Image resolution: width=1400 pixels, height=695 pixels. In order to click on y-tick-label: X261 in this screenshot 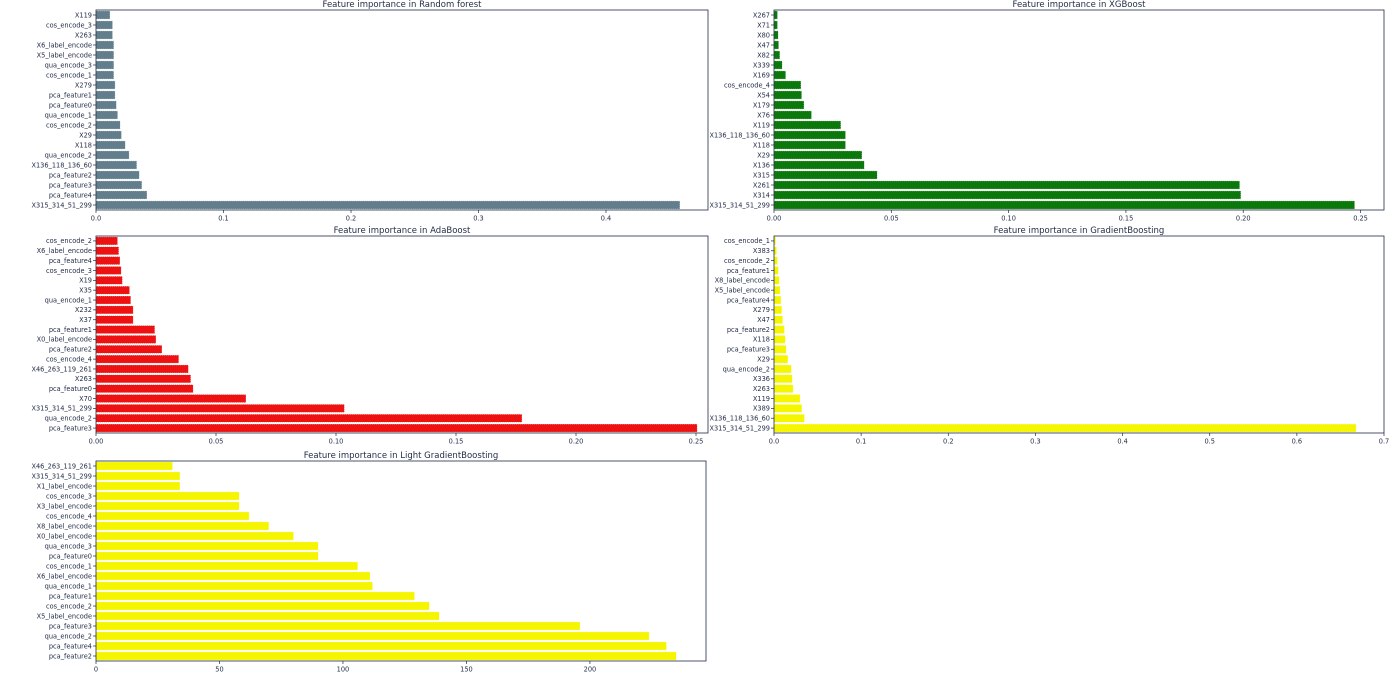, I will do `click(761, 185)`.